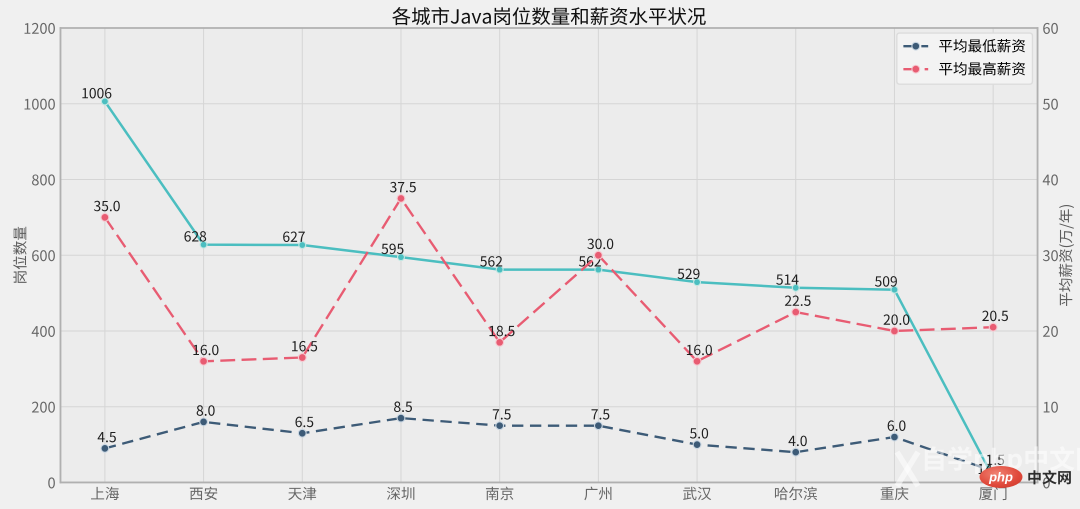 The height and width of the screenshot is (509, 1080). I want to click on svg-text: php, so click(1000, 477).